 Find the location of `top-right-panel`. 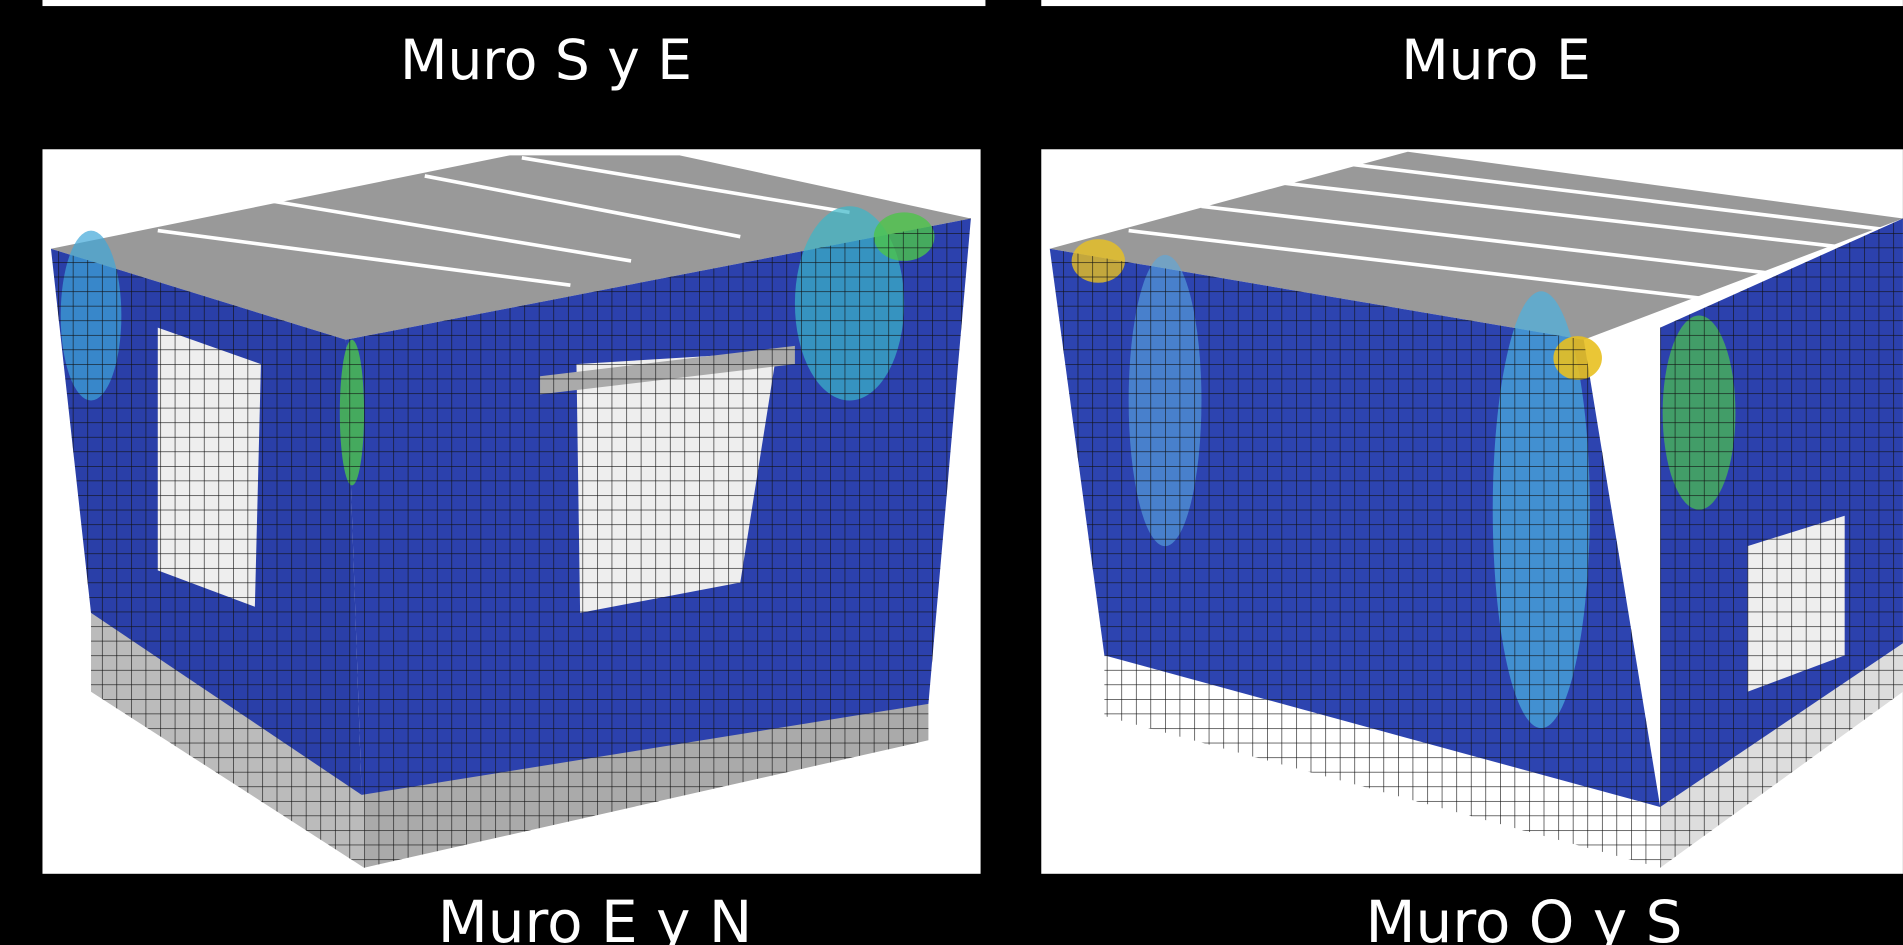

top-right-panel is located at coordinates (1472, 3).